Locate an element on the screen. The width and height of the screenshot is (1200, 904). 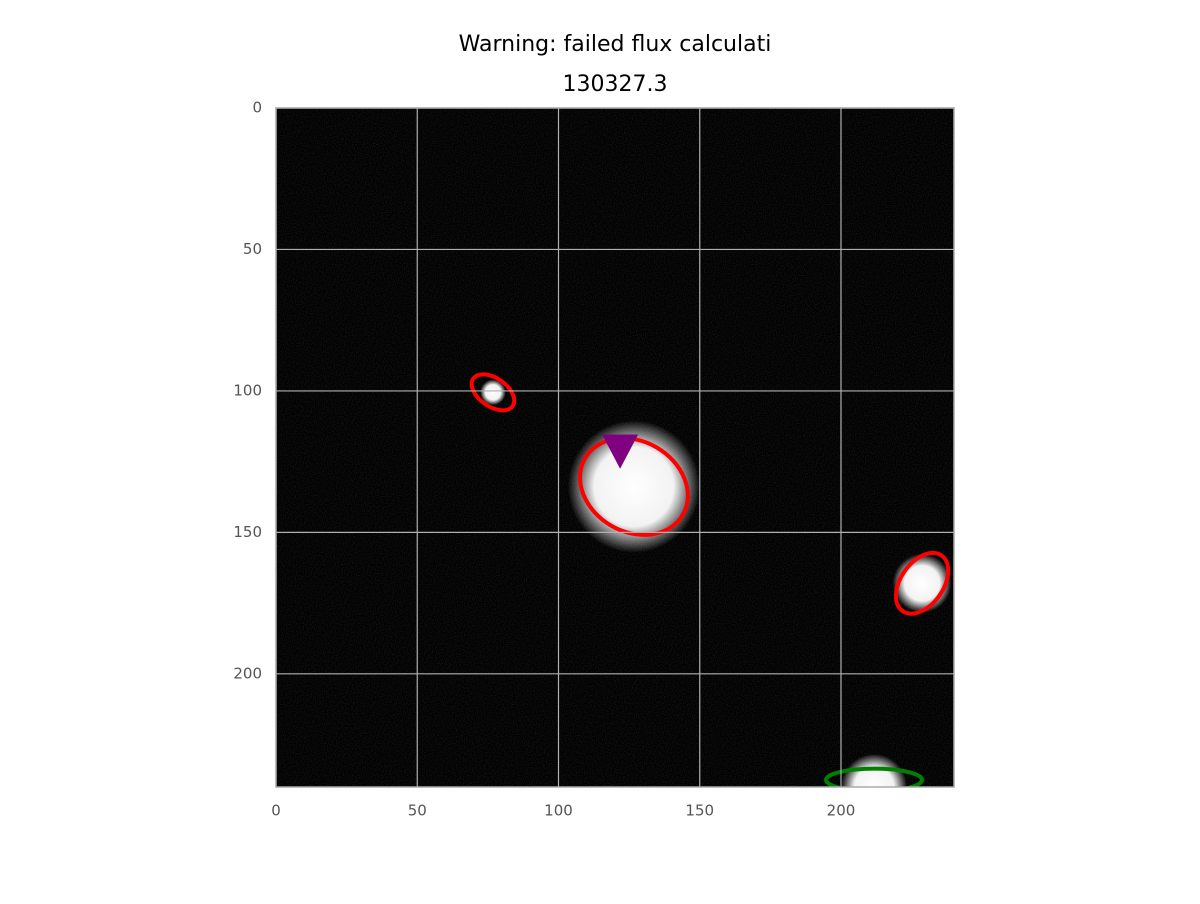
x-tick-label: 200 is located at coordinates (841, 811).